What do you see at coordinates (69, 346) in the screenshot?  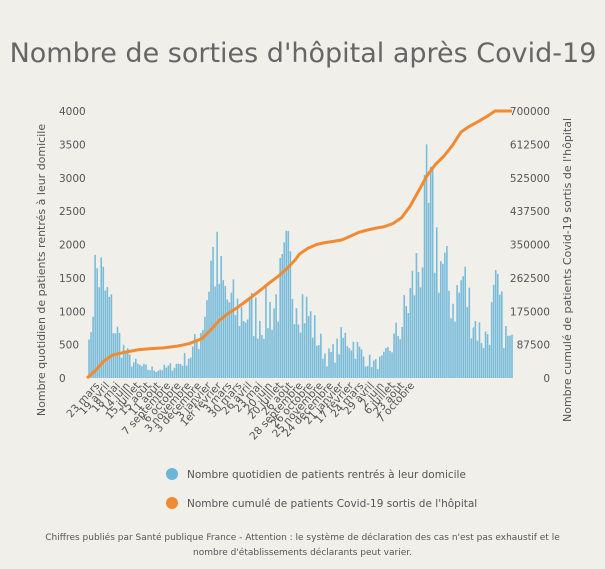 I see `left-tick-label: 500` at bounding box center [69, 346].